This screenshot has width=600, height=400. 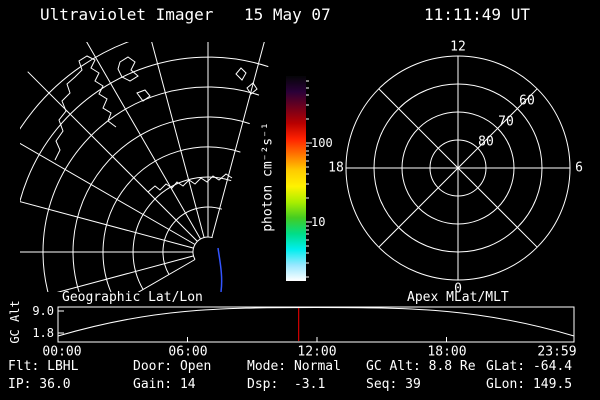 I want to click on colorbar-minor-ticks, so click(x=307, y=179).